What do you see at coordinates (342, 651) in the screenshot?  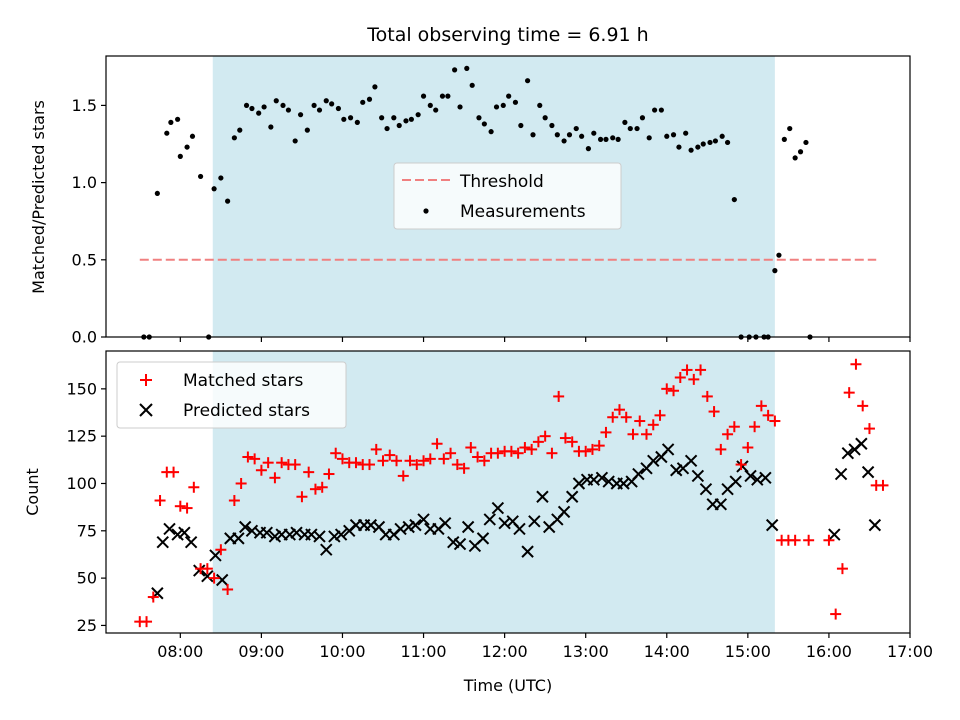 I see `x-tick-label: 10:00` at bounding box center [342, 651].